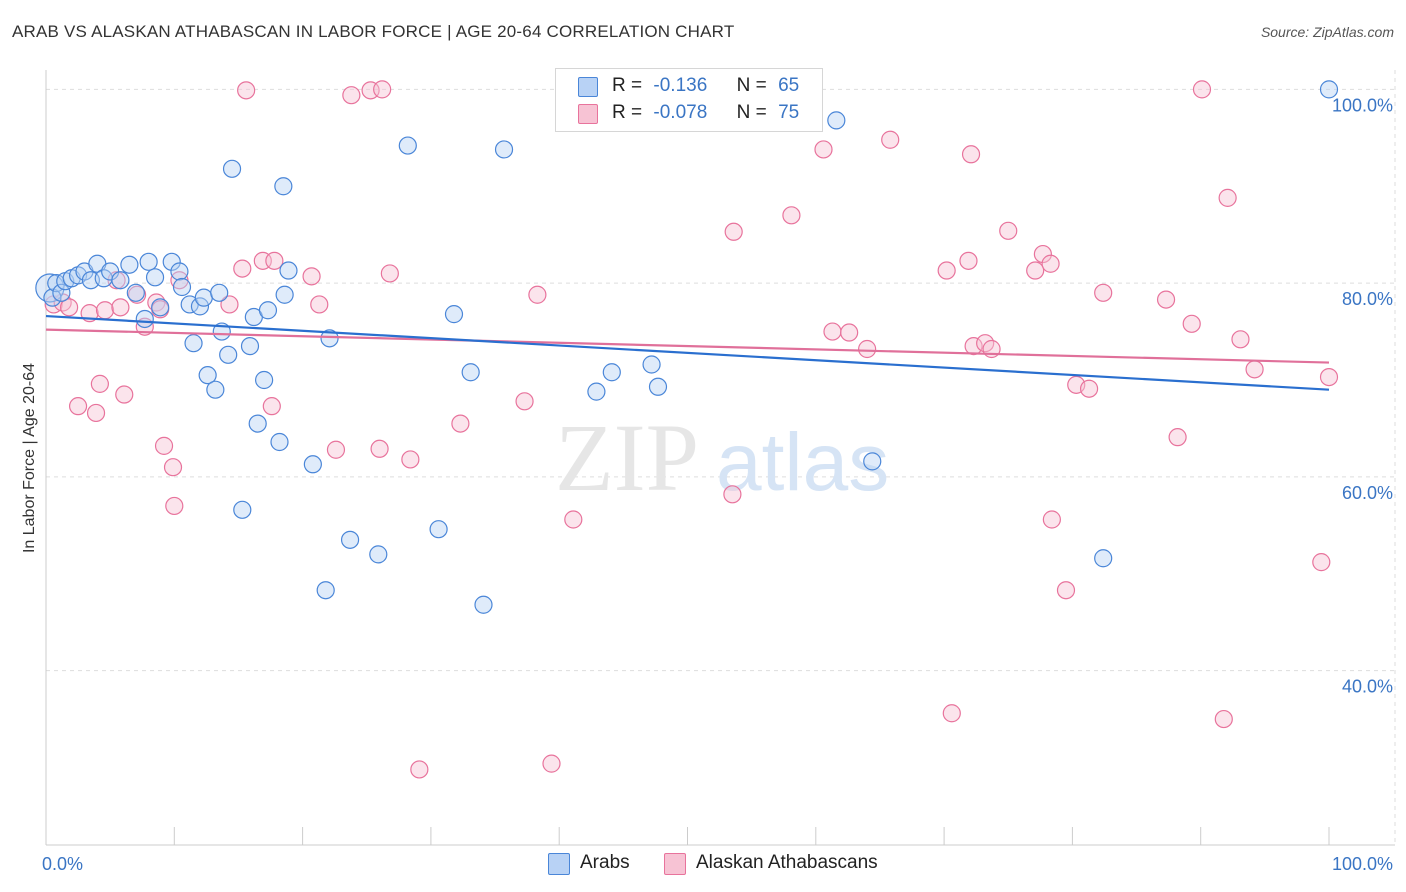 The height and width of the screenshot is (892, 1406). I want to click on trend-lines, so click(687, 352).